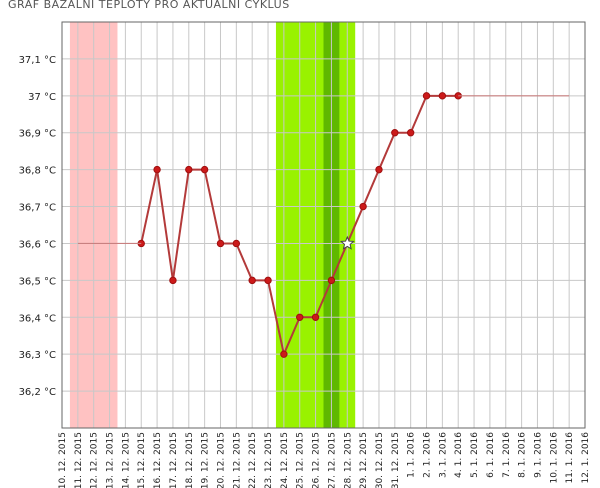 This screenshot has width=600, height=488. I want to click on y-tick-label: 36,5 °C, so click(37, 281).